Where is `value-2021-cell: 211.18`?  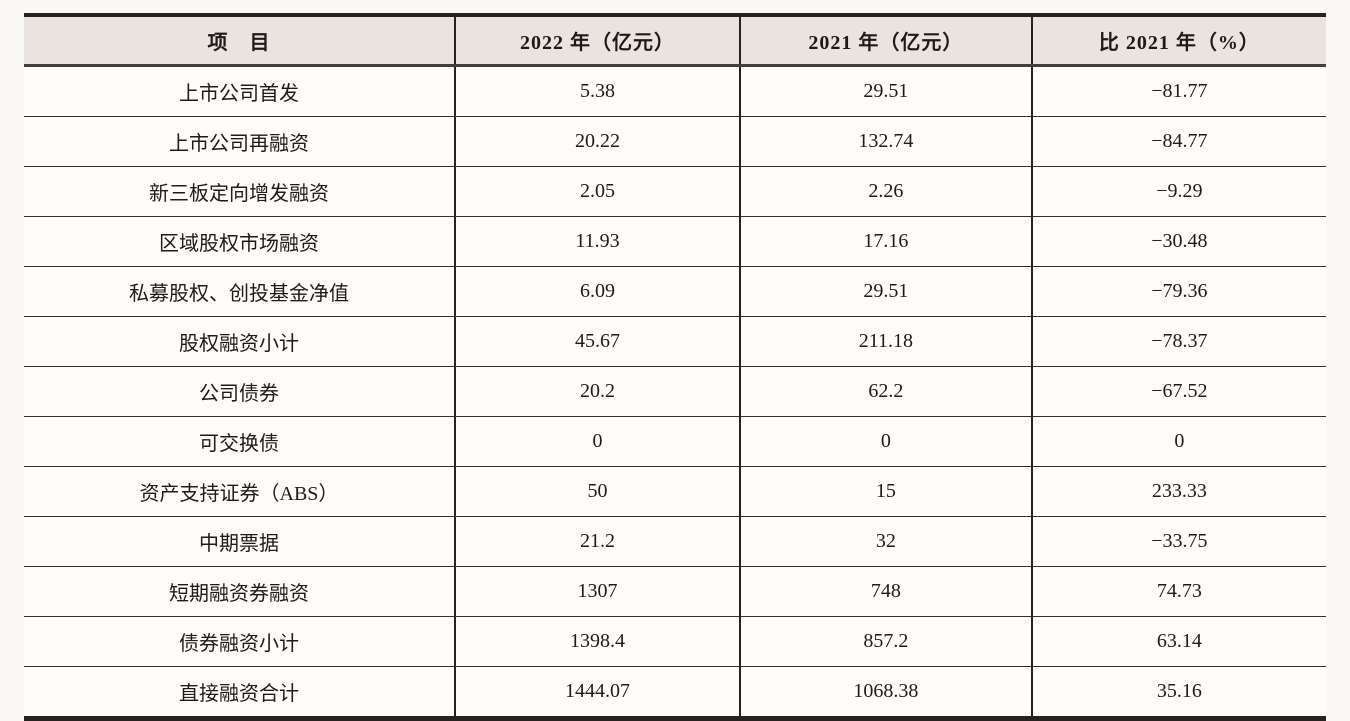
value-2021-cell: 211.18 is located at coordinates (885, 341).